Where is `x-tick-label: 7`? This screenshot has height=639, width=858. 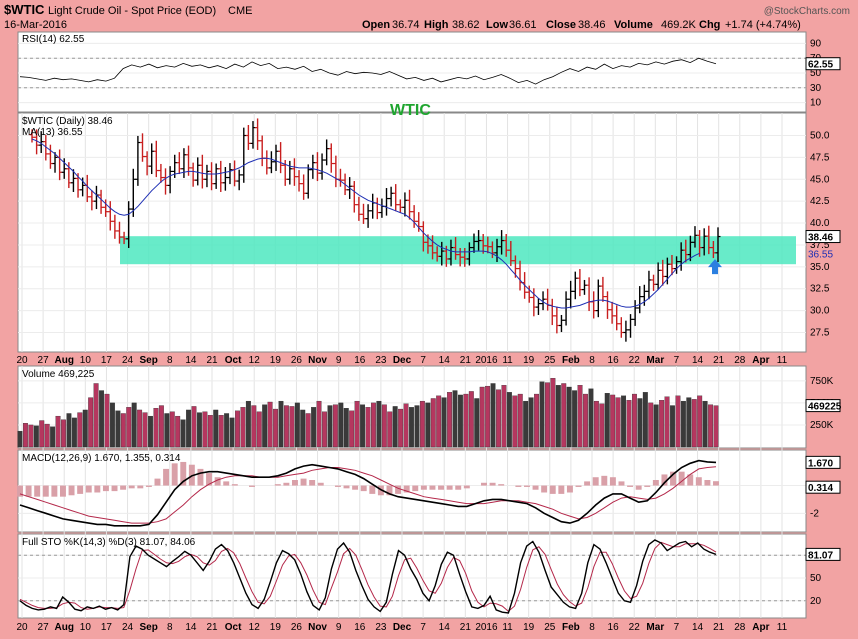
x-tick-label: 7 is located at coordinates (677, 360).